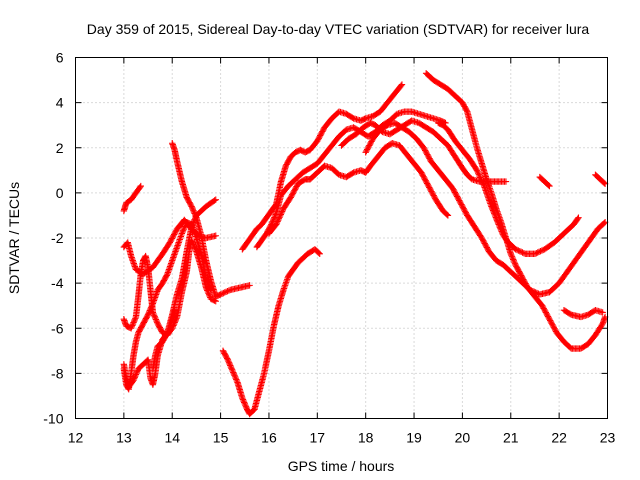  What do you see at coordinates (163, 340) in the screenshot?
I see `series-s6` at bounding box center [163, 340].